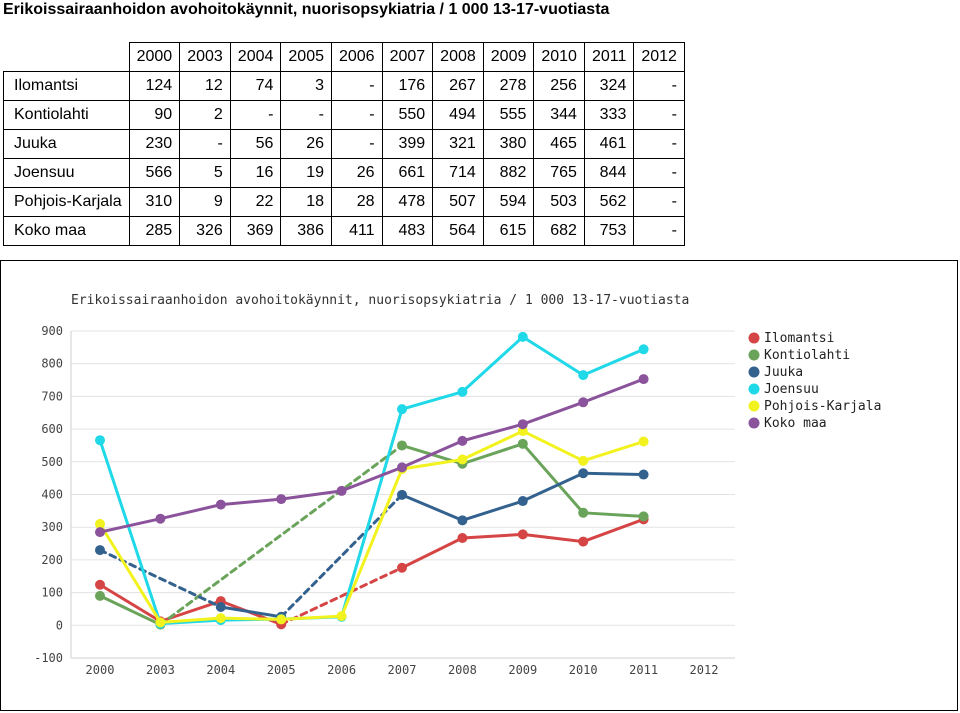 This screenshot has width=960, height=713. What do you see at coordinates (458, 231) in the screenshot?
I see `table-cell: 564` at bounding box center [458, 231].